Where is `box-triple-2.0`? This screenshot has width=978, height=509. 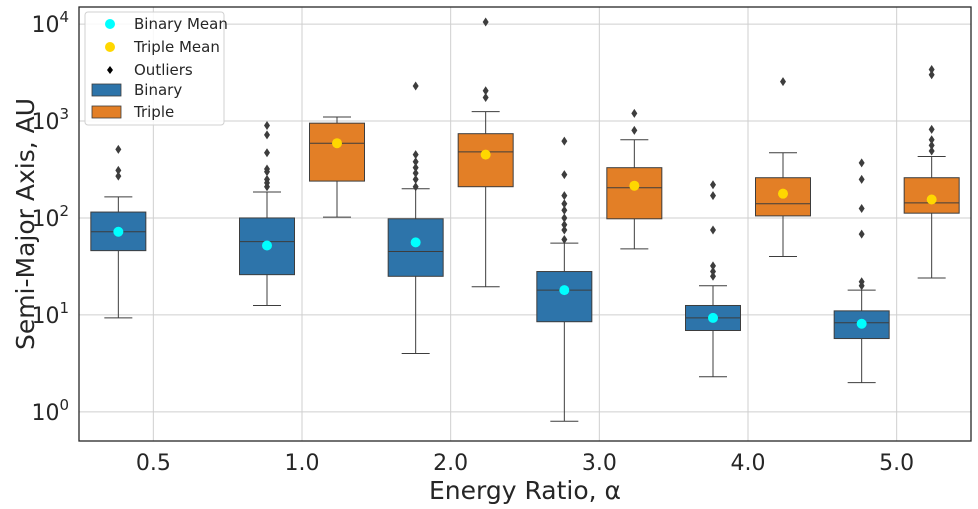 box-triple-2.0 is located at coordinates (485, 152).